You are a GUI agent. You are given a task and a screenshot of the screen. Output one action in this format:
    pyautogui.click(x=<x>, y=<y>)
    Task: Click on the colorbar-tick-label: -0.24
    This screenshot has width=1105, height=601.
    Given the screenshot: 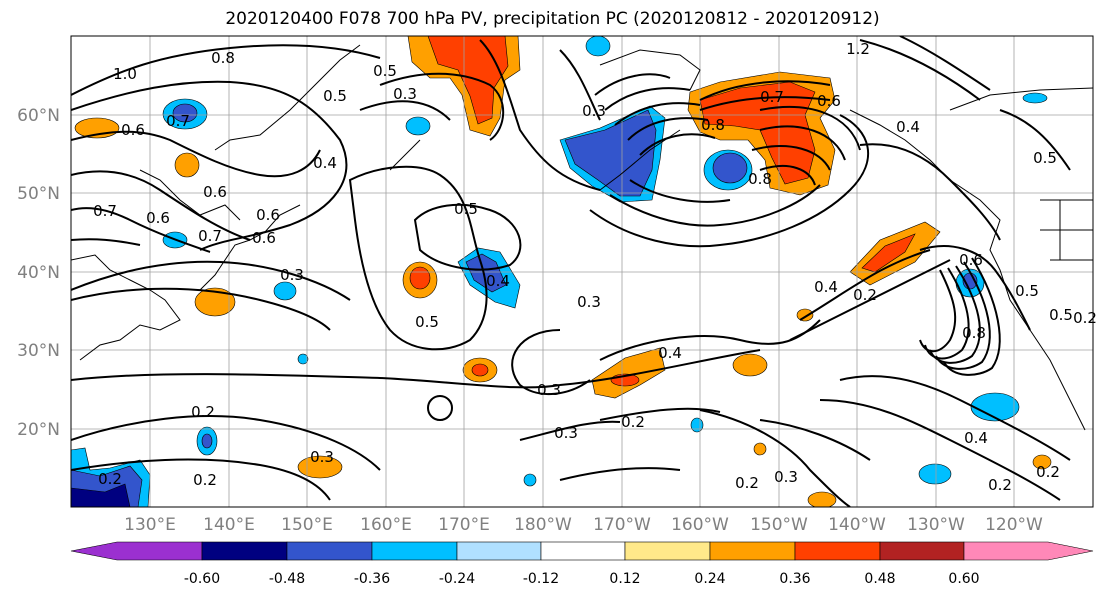 What is the action you would take?
    pyautogui.click(x=457, y=579)
    